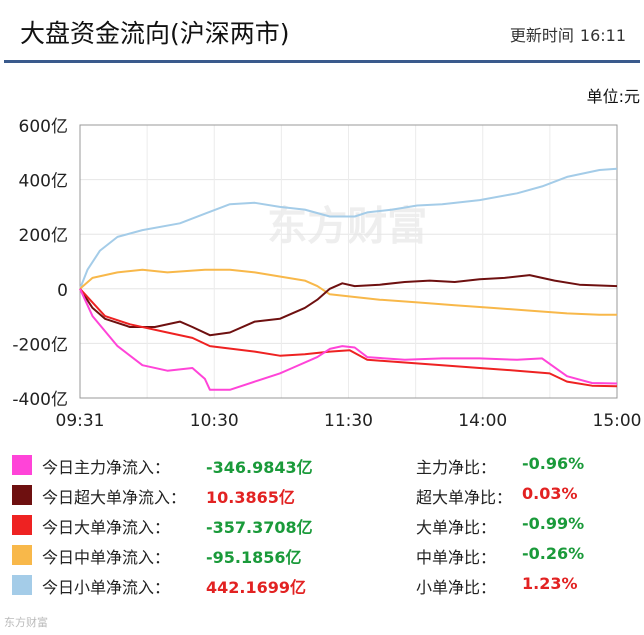  What do you see at coordinates (456, 587) in the screenshot?
I see `ratio-label: 小单净比：` at bounding box center [456, 587].